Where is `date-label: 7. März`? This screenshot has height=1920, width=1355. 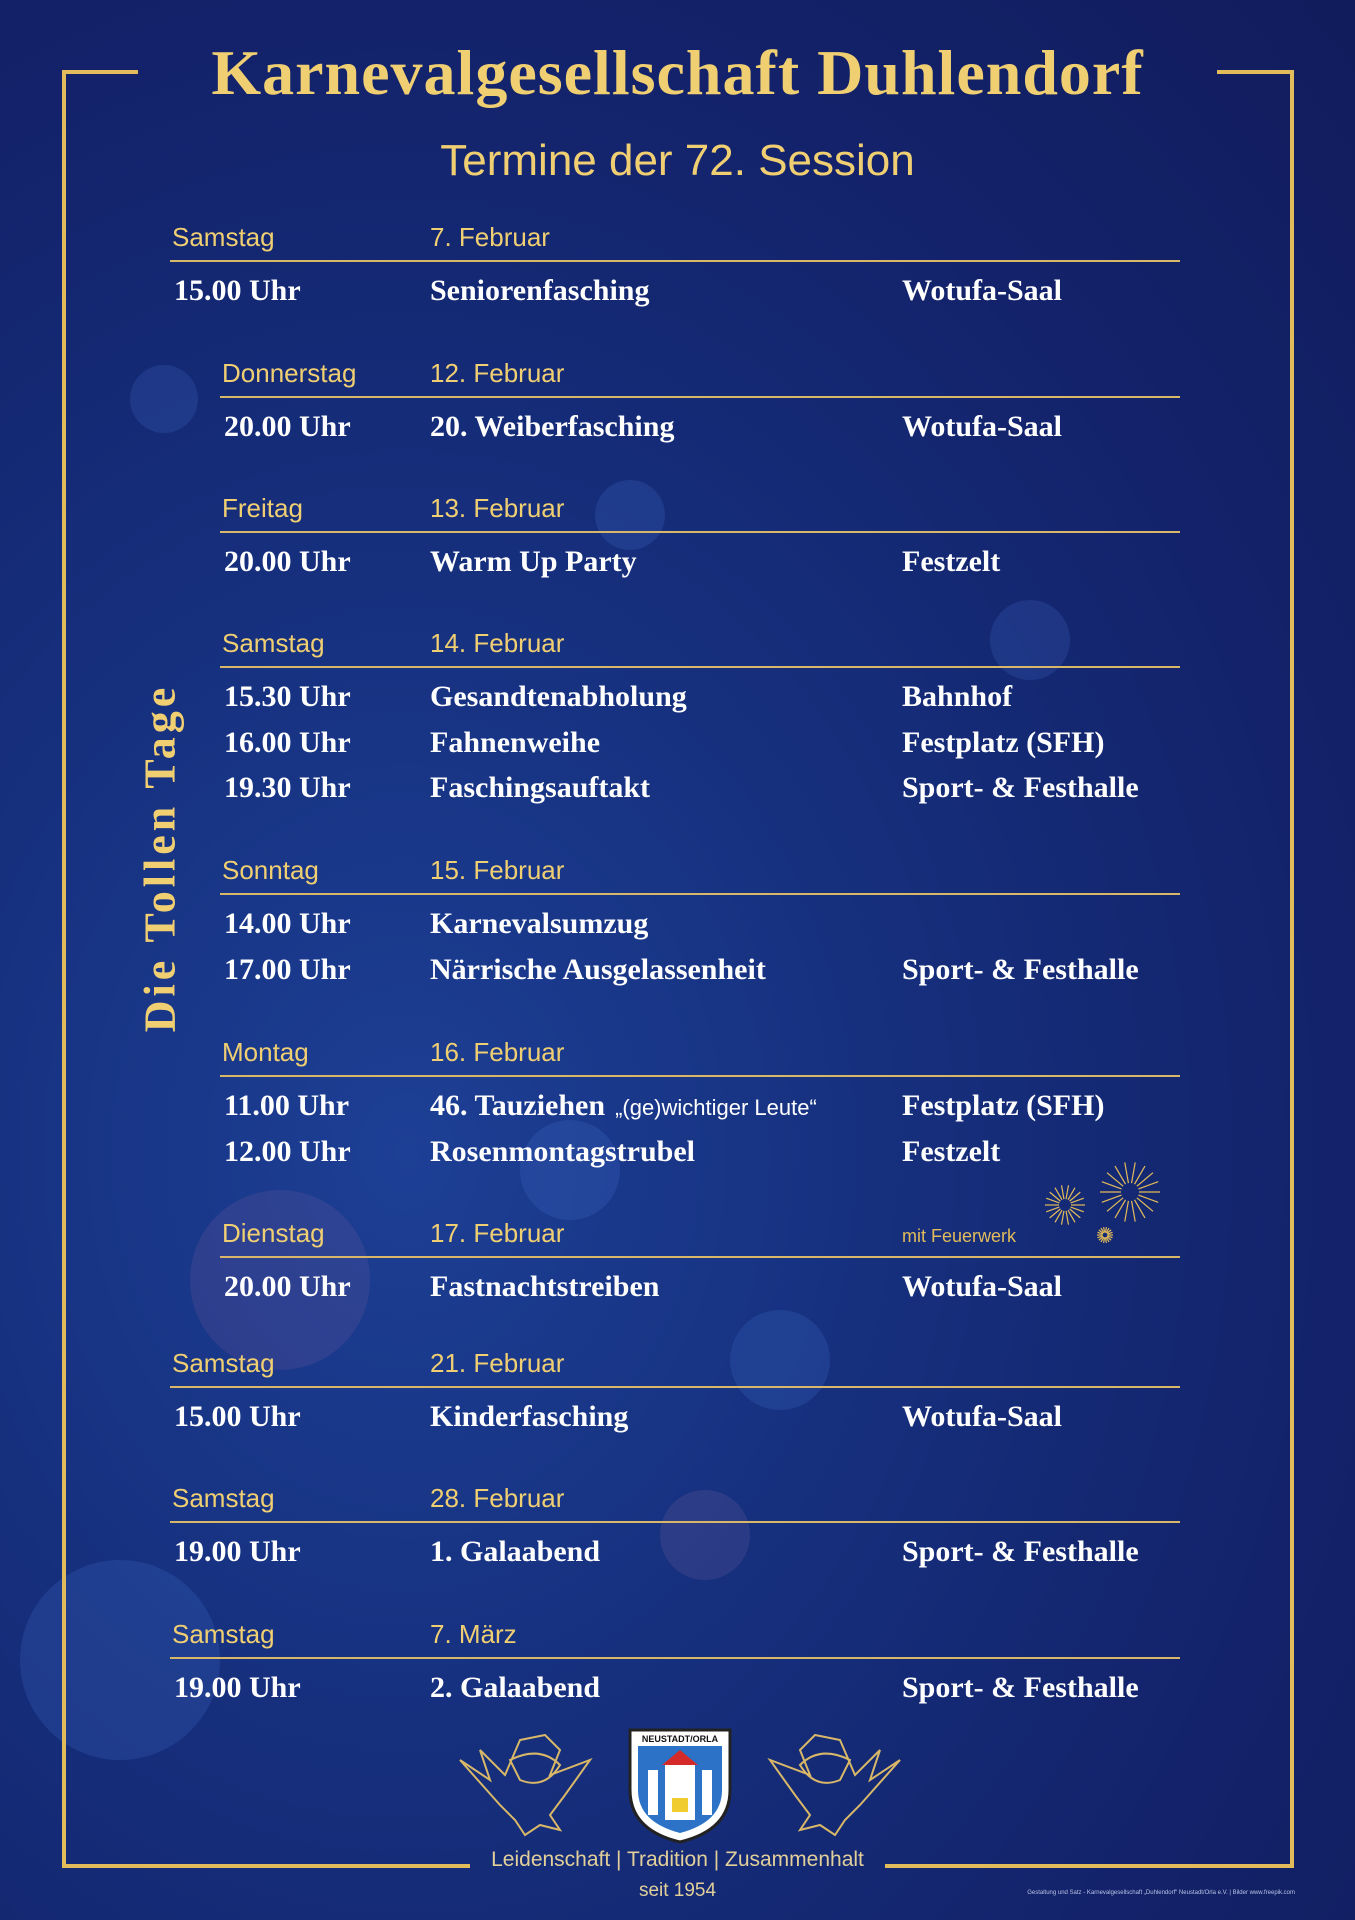
date-label: 7. März is located at coordinates (473, 1634).